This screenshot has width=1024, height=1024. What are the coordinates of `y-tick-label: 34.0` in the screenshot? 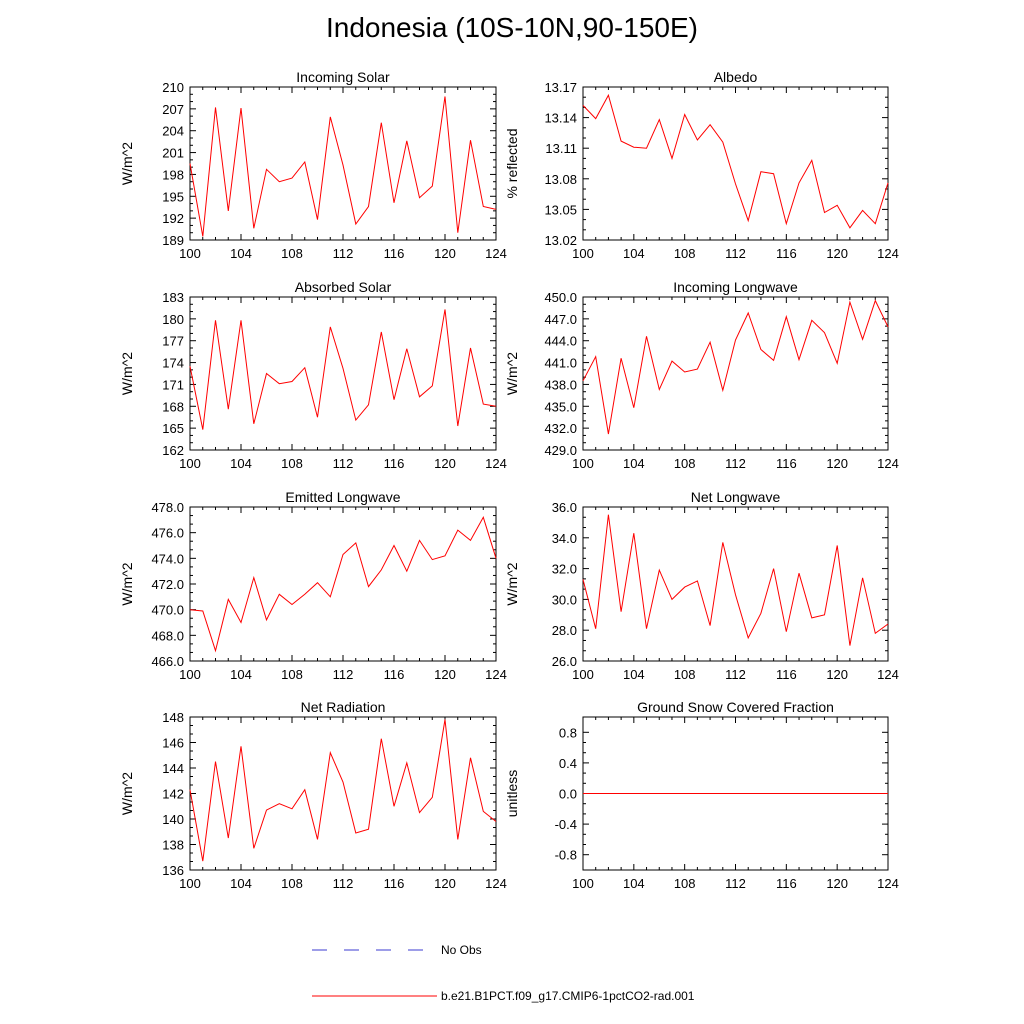 It's located at (564, 538).